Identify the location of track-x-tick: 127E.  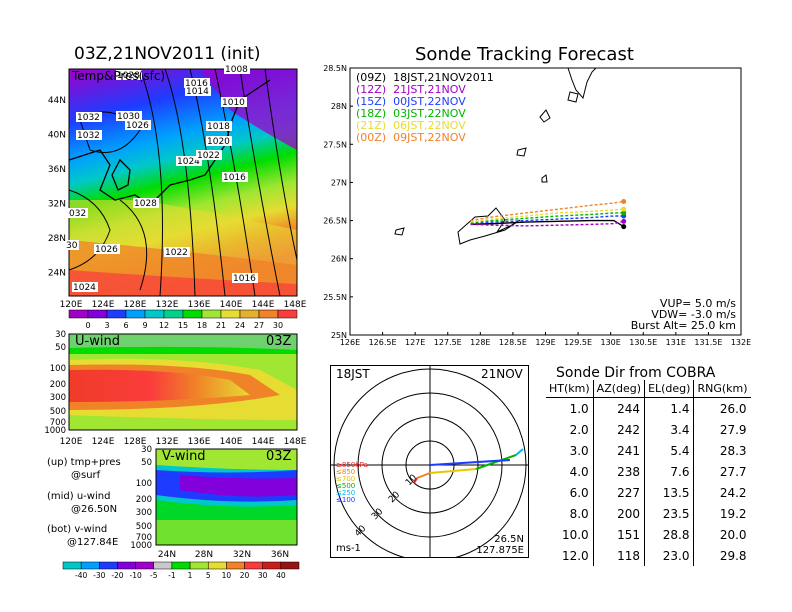
(415, 342).